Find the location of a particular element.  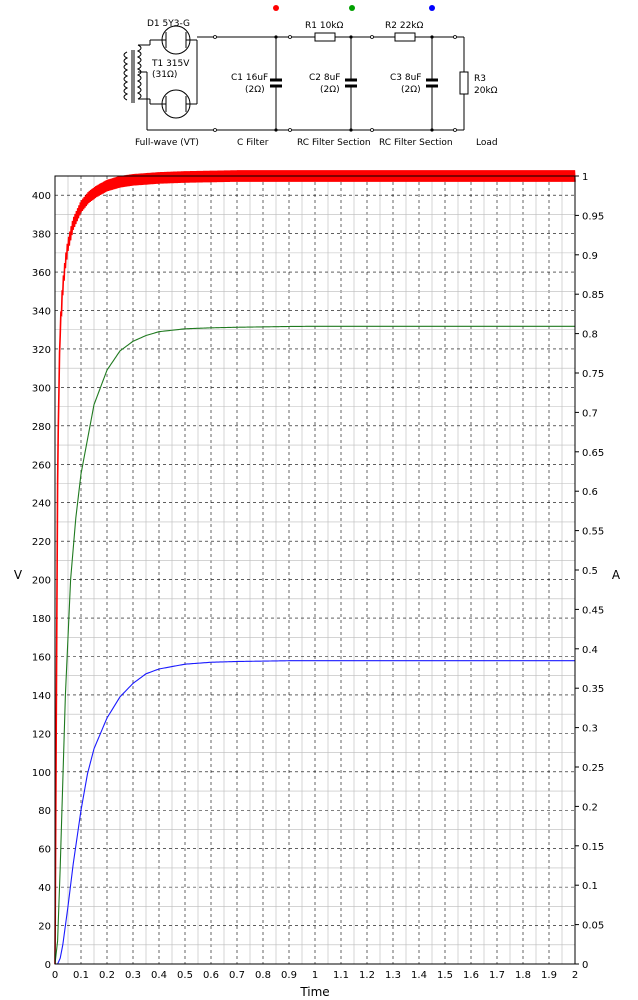

y-tick-label: 20 is located at coordinates (44, 927).